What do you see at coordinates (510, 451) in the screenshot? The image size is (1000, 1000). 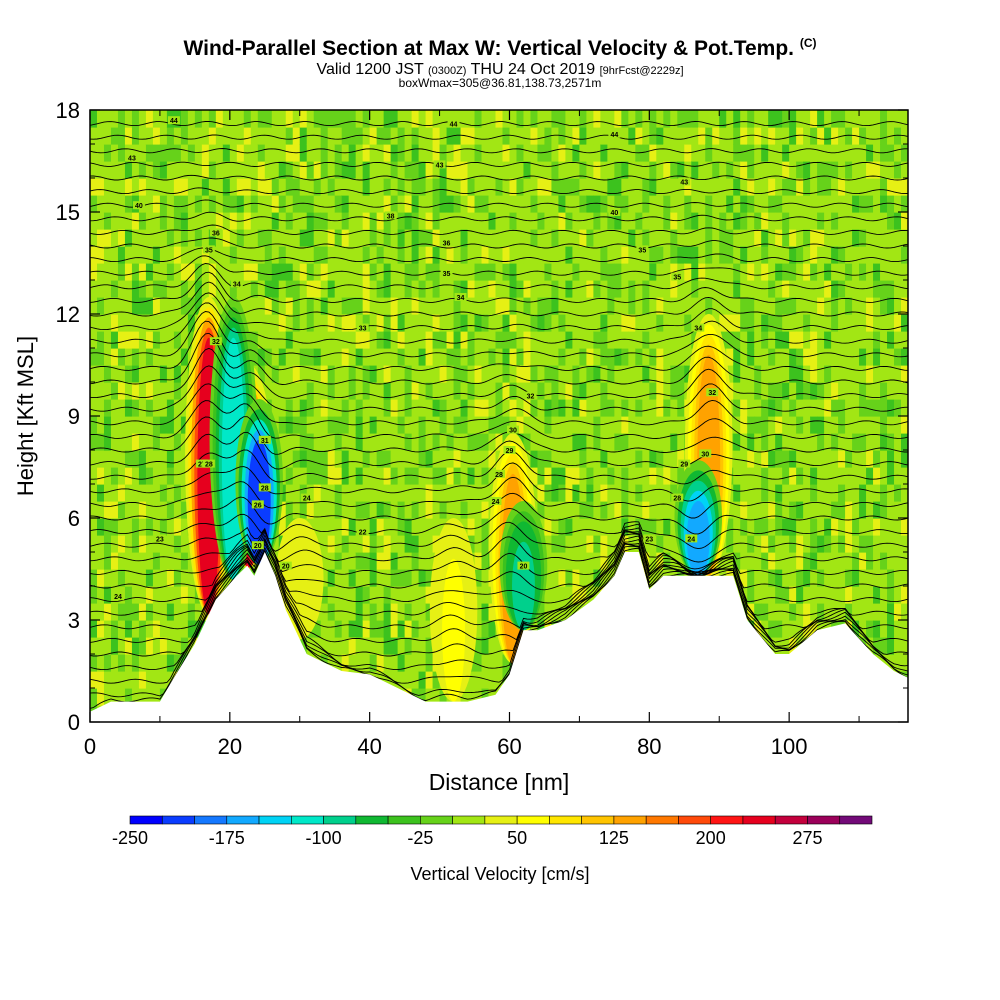 I see `theta-contour-label: 29` at bounding box center [510, 451].